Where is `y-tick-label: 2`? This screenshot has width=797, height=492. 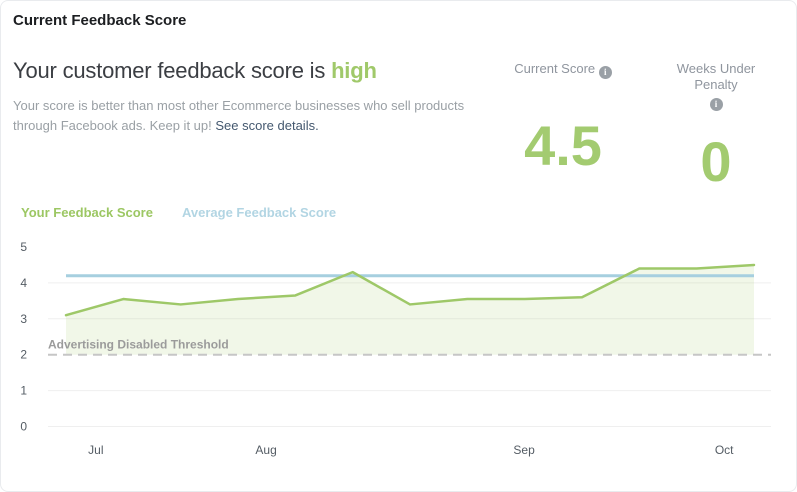
y-tick-label: 2 is located at coordinates (23, 355).